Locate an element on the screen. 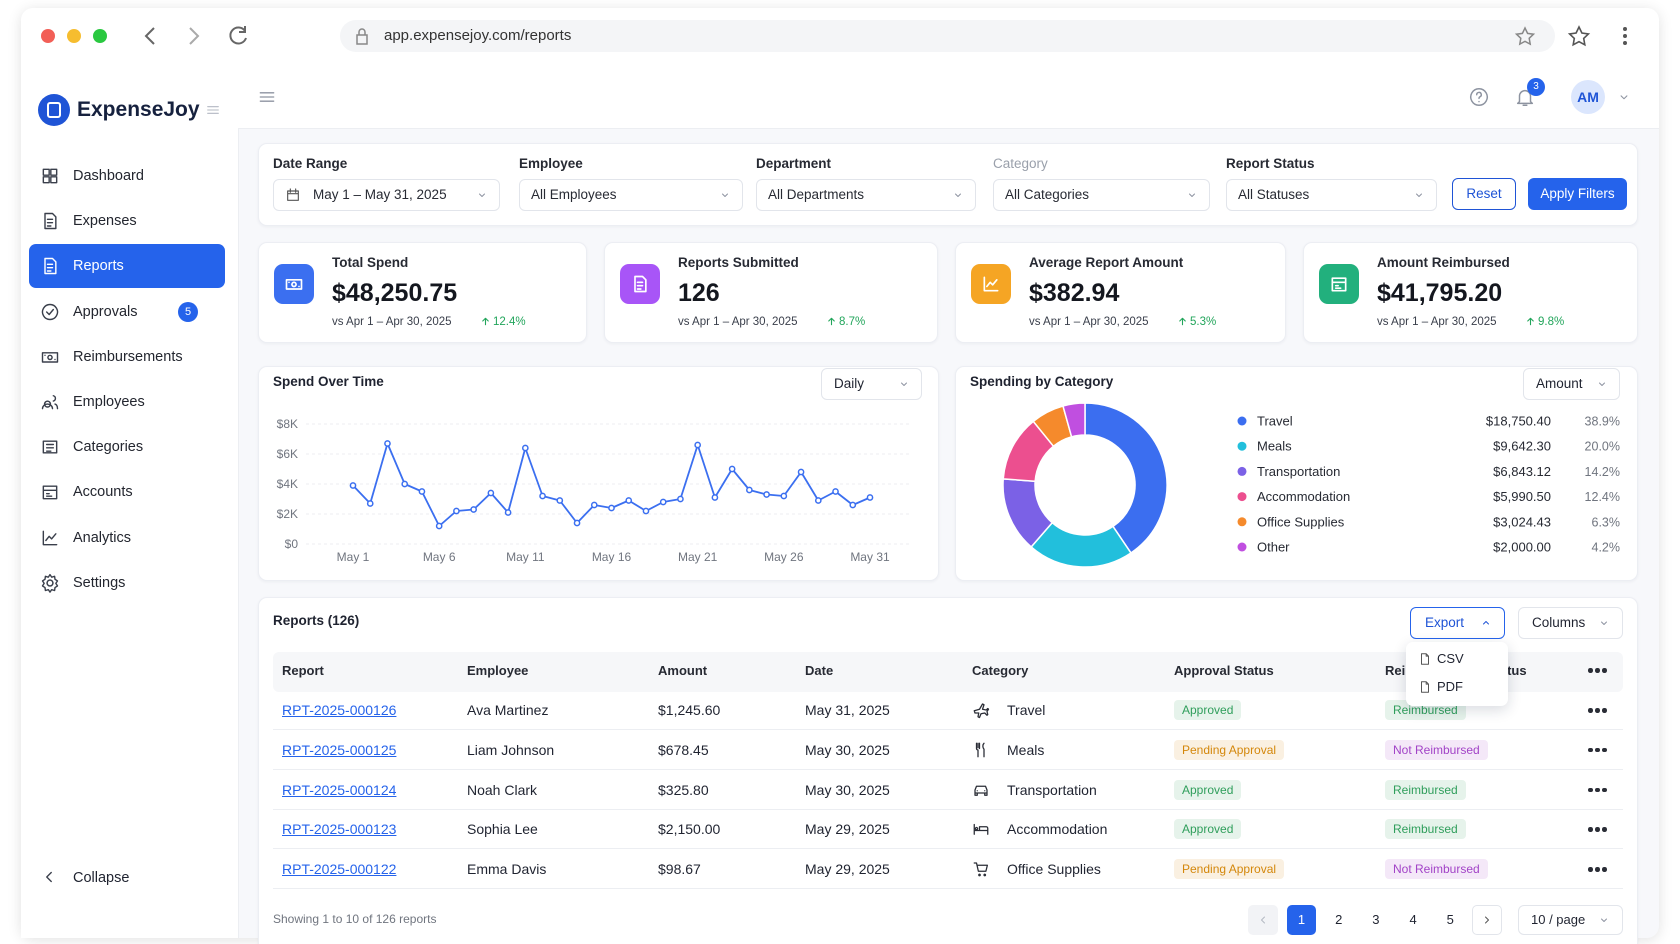 The image size is (1680, 944). avatar-chevron is located at coordinates (1624, 97).